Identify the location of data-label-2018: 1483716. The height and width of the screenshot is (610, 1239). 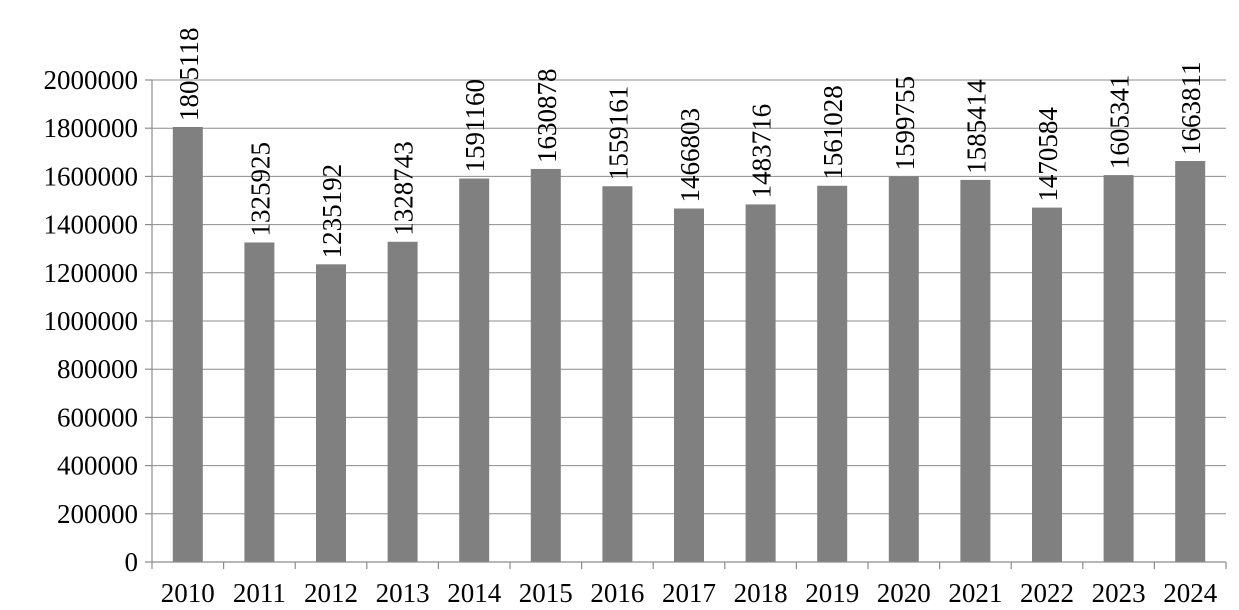
(762, 151).